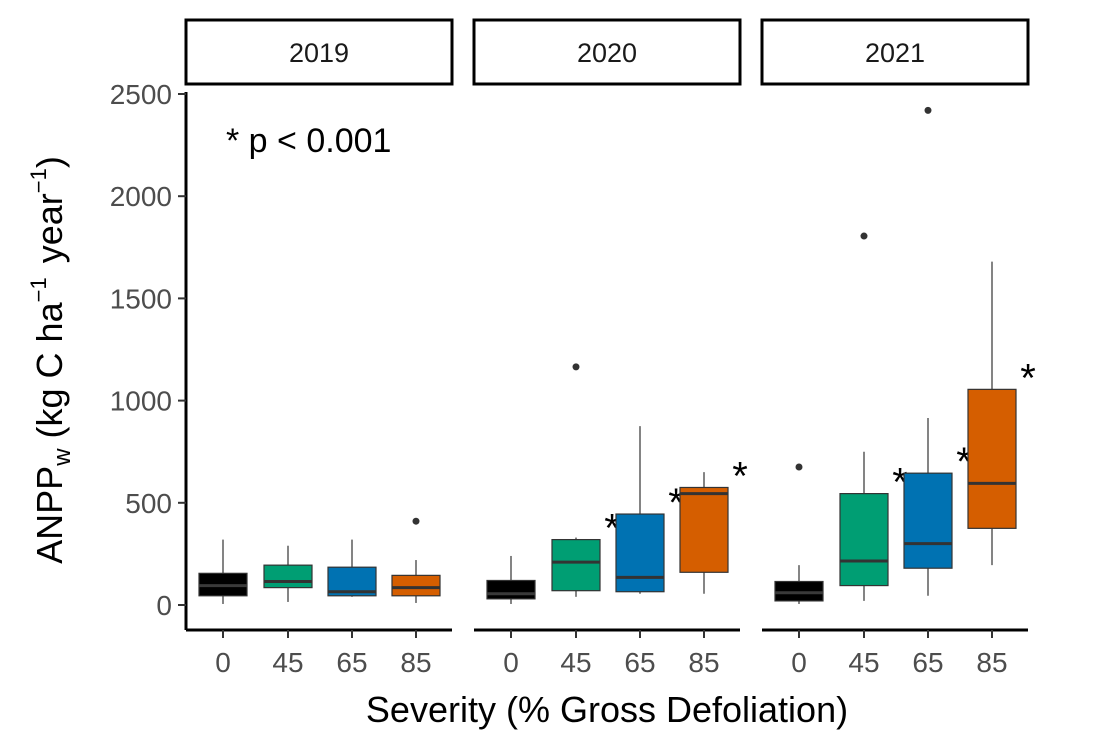 The image size is (1110, 751). I want to click on y-axis-title-units-mid: year, so click(49, 233).